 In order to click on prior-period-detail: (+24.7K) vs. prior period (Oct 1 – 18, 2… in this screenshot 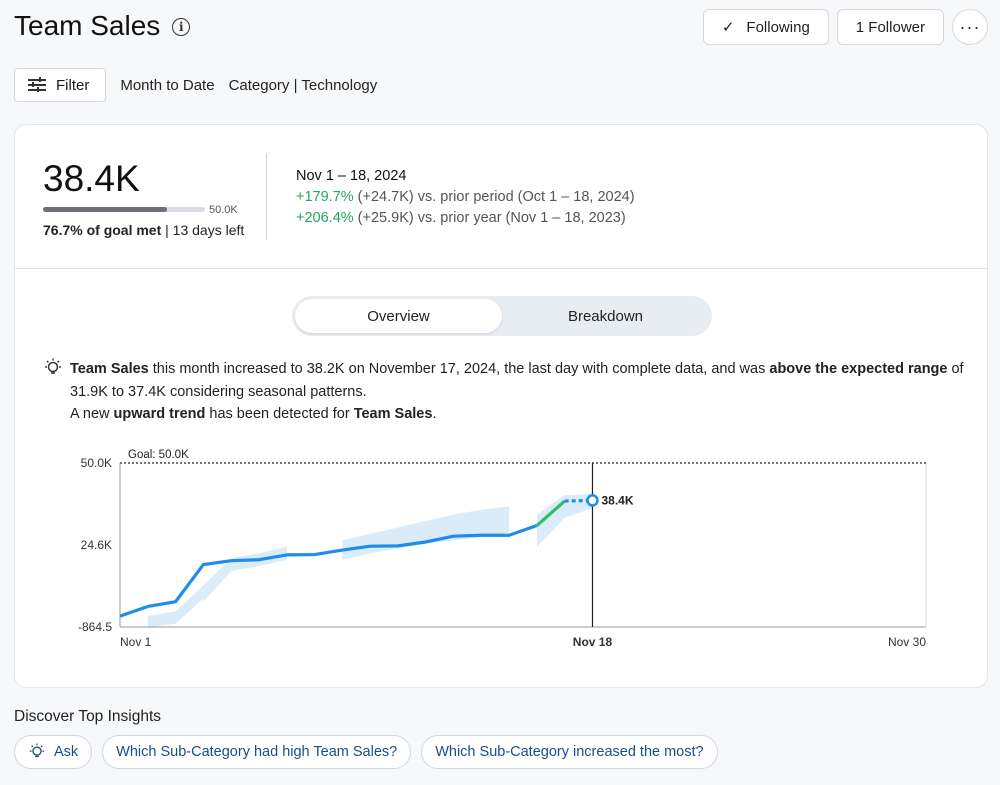, I will do `click(494, 197)`.